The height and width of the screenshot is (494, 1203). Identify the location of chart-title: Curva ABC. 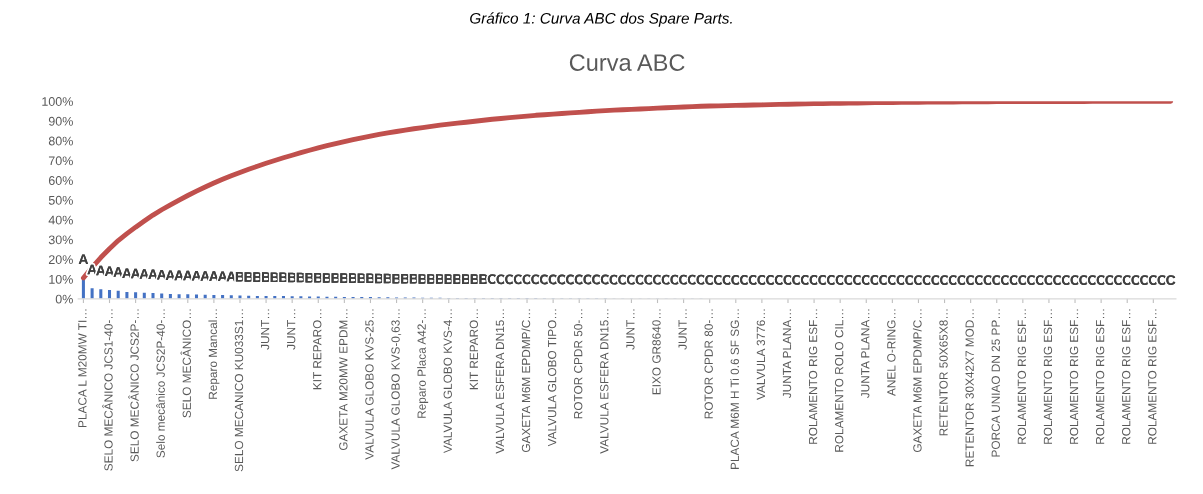
(627, 62).